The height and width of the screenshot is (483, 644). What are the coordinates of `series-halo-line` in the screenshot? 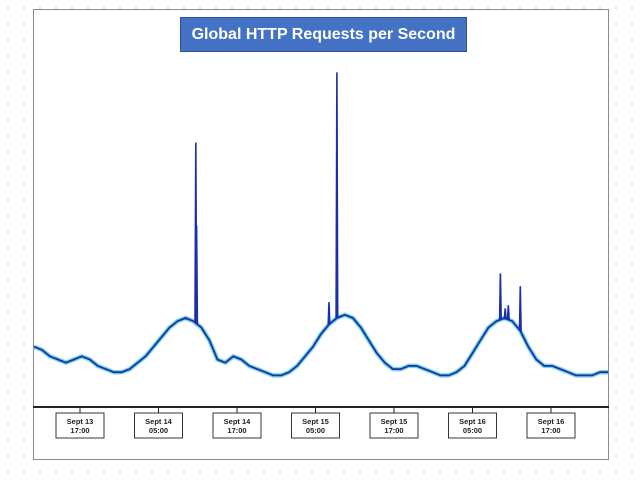 It's located at (320, 345).